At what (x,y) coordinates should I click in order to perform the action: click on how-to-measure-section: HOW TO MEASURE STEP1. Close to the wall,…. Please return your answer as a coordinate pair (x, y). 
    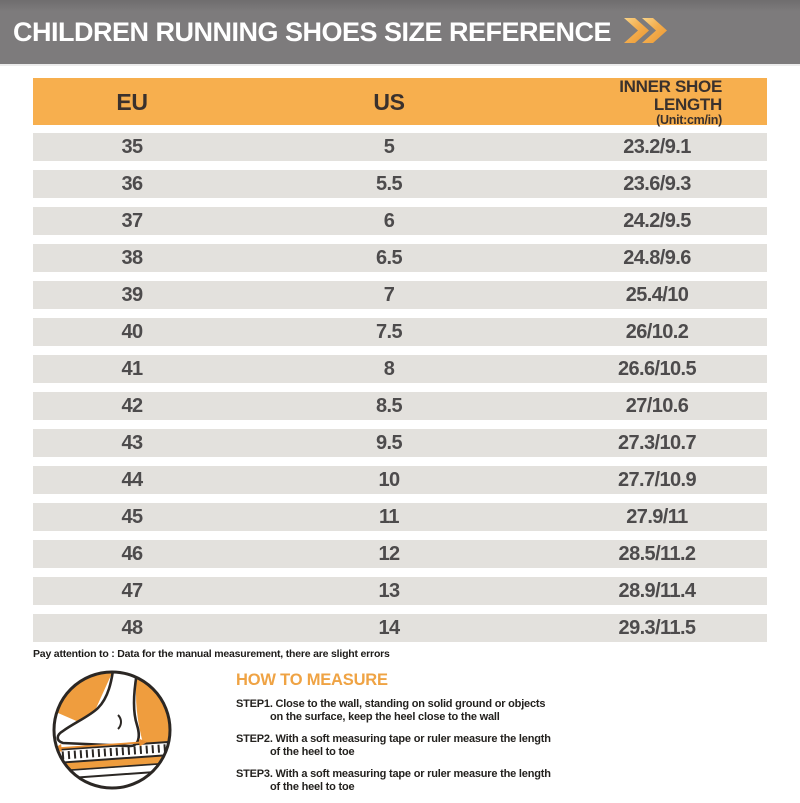
    Looking at the image, I should click on (397, 737).